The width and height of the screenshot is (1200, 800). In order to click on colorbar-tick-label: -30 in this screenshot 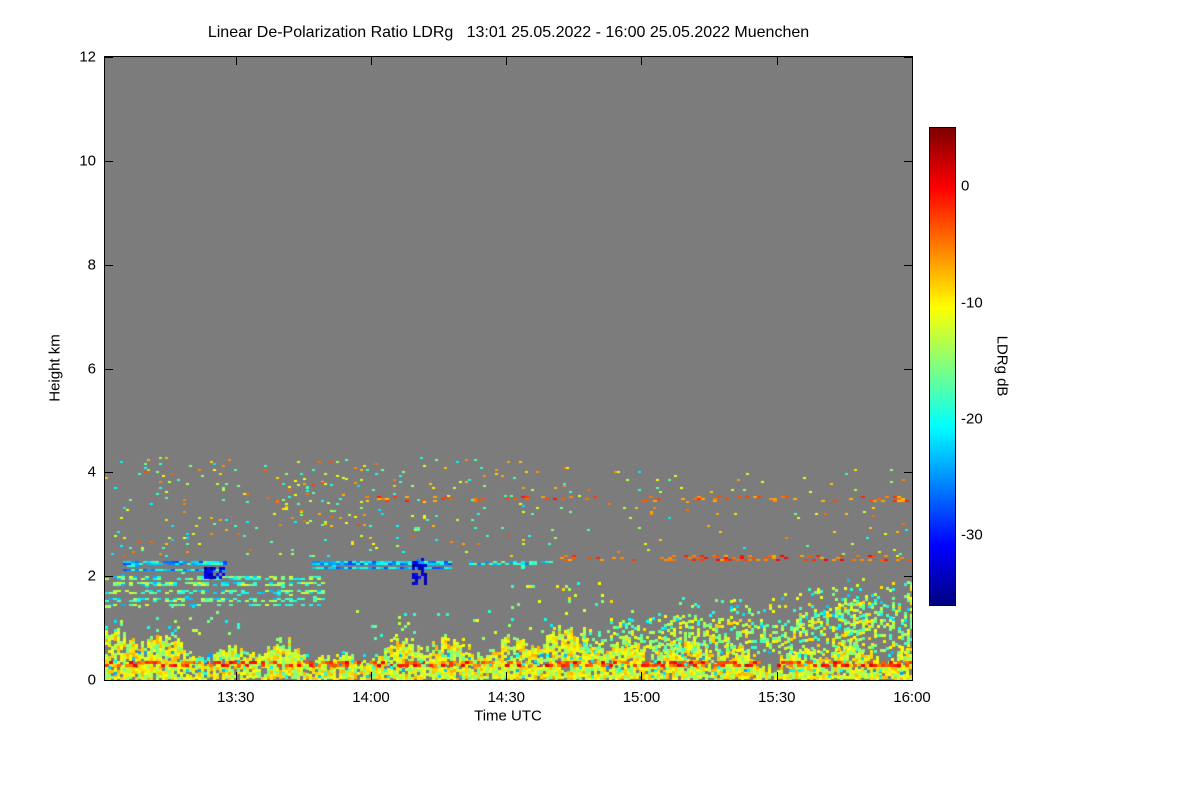, I will do `click(972, 535)`.